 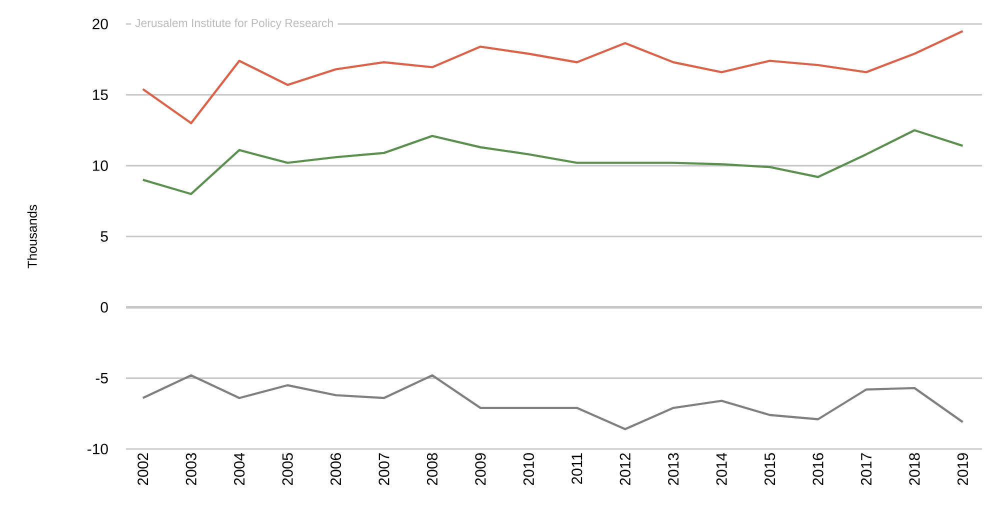 What do you see at coordinates (104, 236) in the screenshot?
I see `y-tick-label: 5` at bounding box center [104, 236].